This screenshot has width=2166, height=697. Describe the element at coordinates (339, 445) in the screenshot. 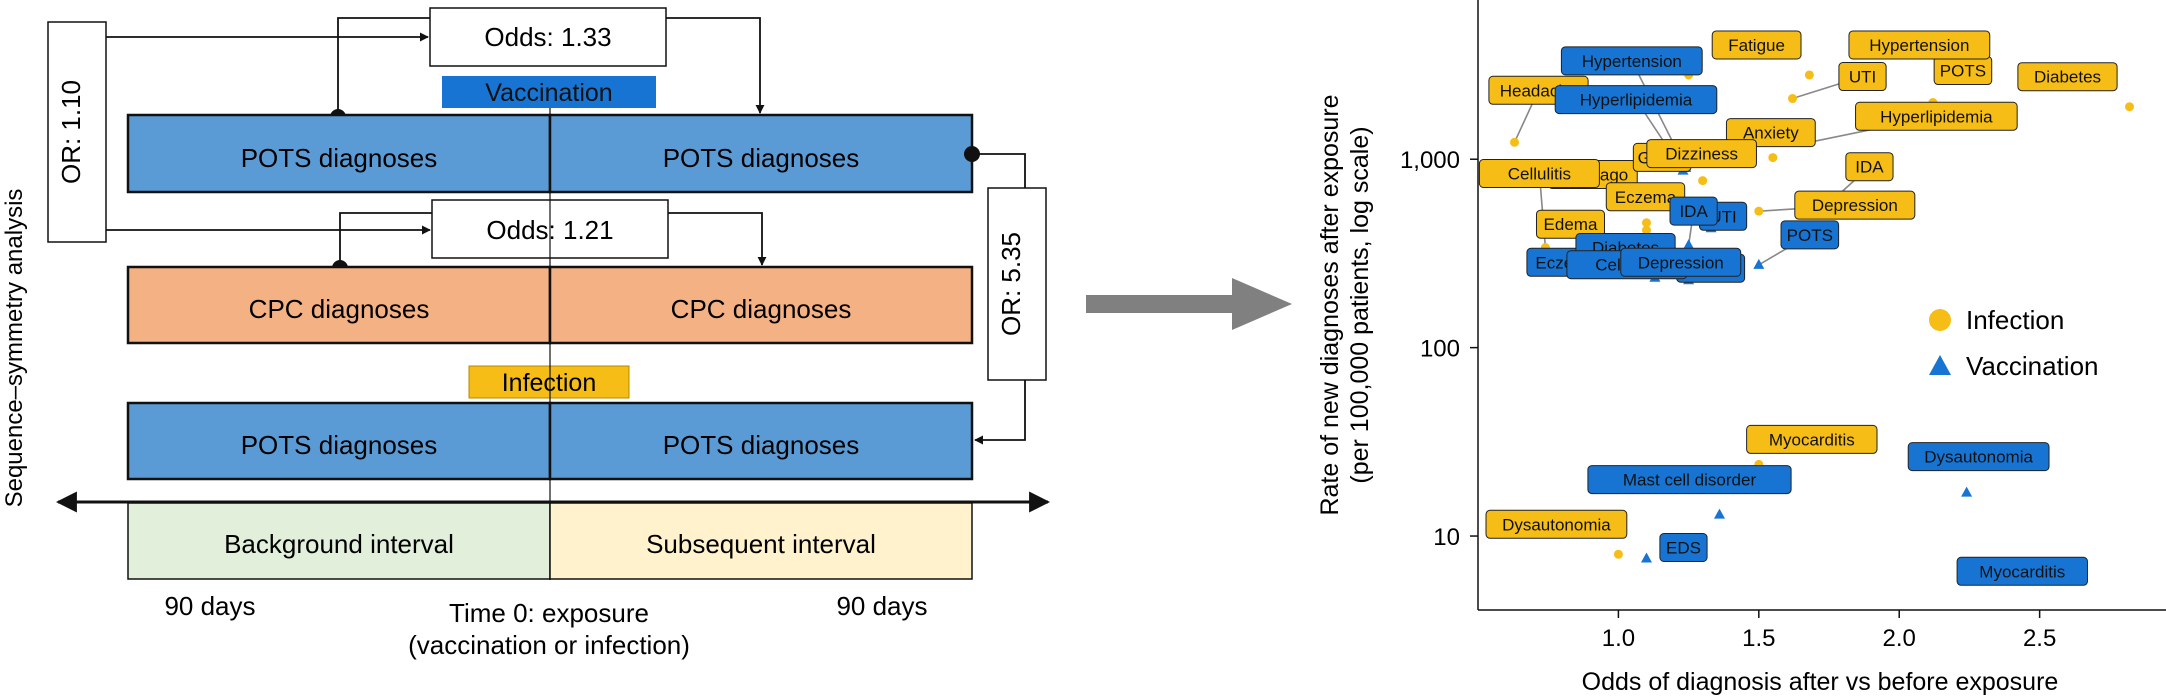

I see `pots-infection-background-label: POTS diagnoses` at that location.